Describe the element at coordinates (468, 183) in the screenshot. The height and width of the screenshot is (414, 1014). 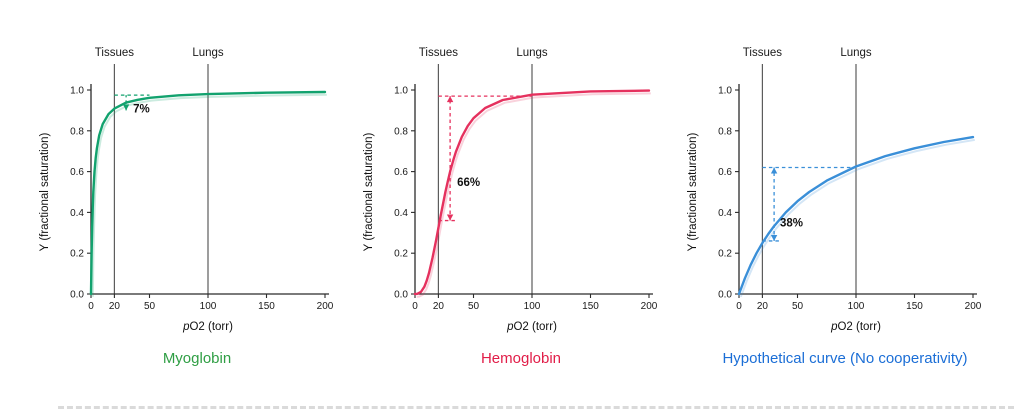
I see `annotation-percent-label: 66%` at that location.